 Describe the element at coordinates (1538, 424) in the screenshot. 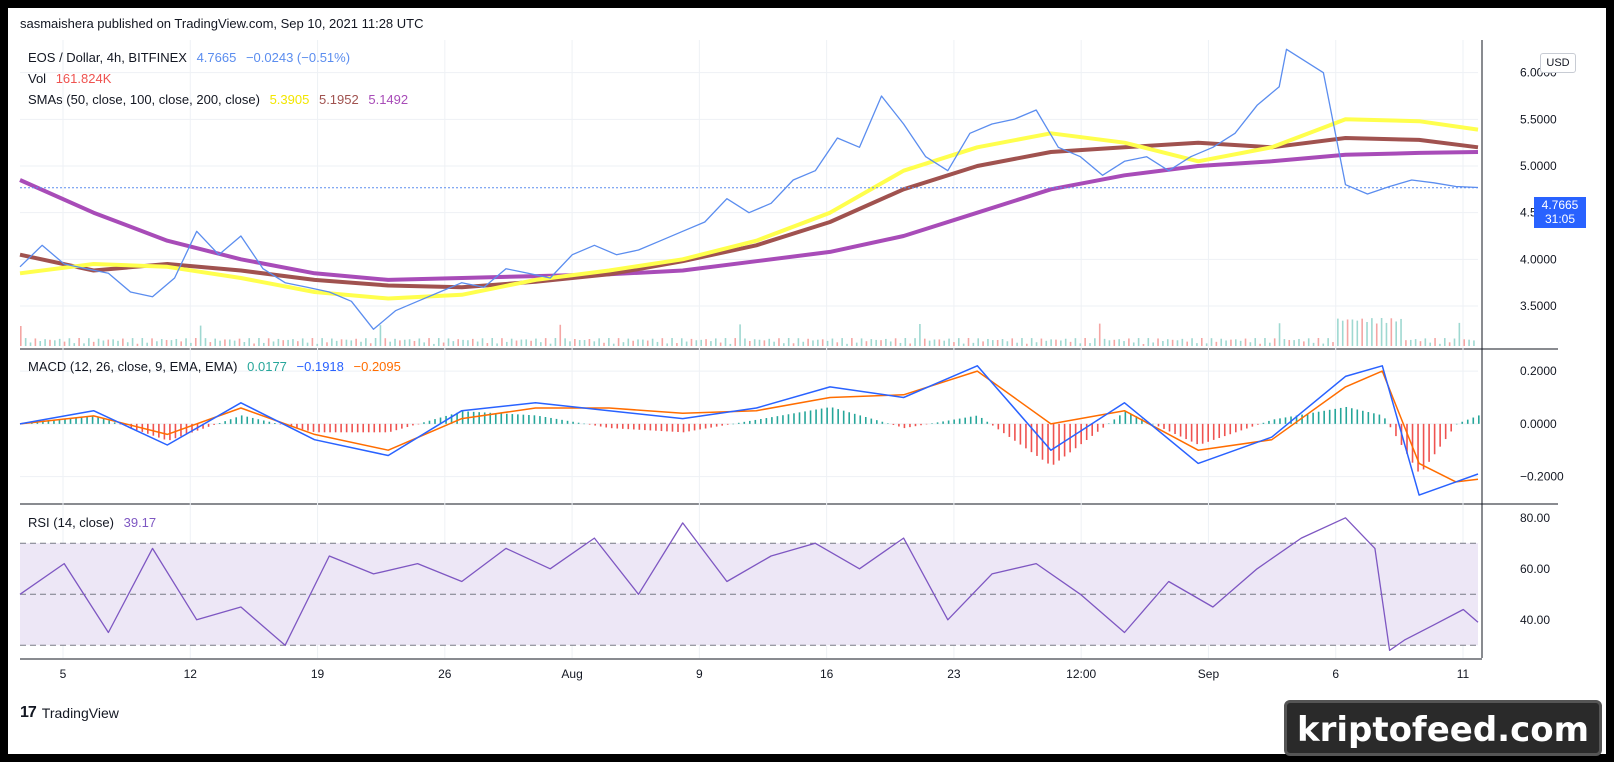

I see `y-tick-label: 0.0000` at that location.